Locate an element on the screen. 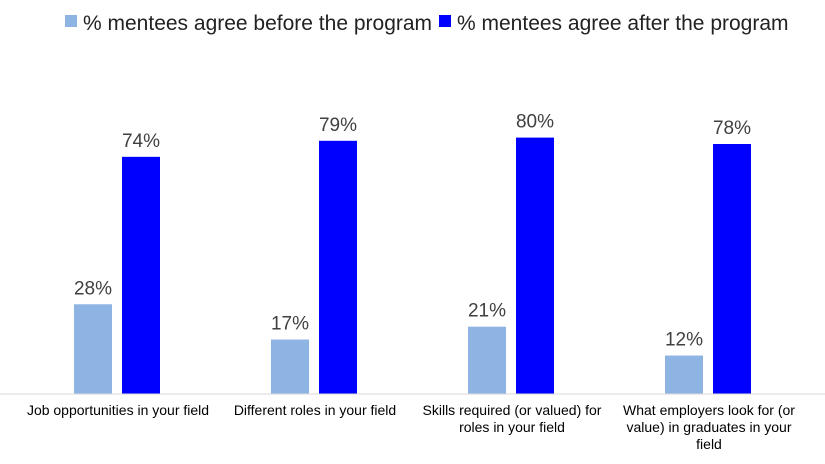 The height and width of the screenshot is (464, 825). legend-label-0: % mentees agree before the program is located at coordinates (257, 23).